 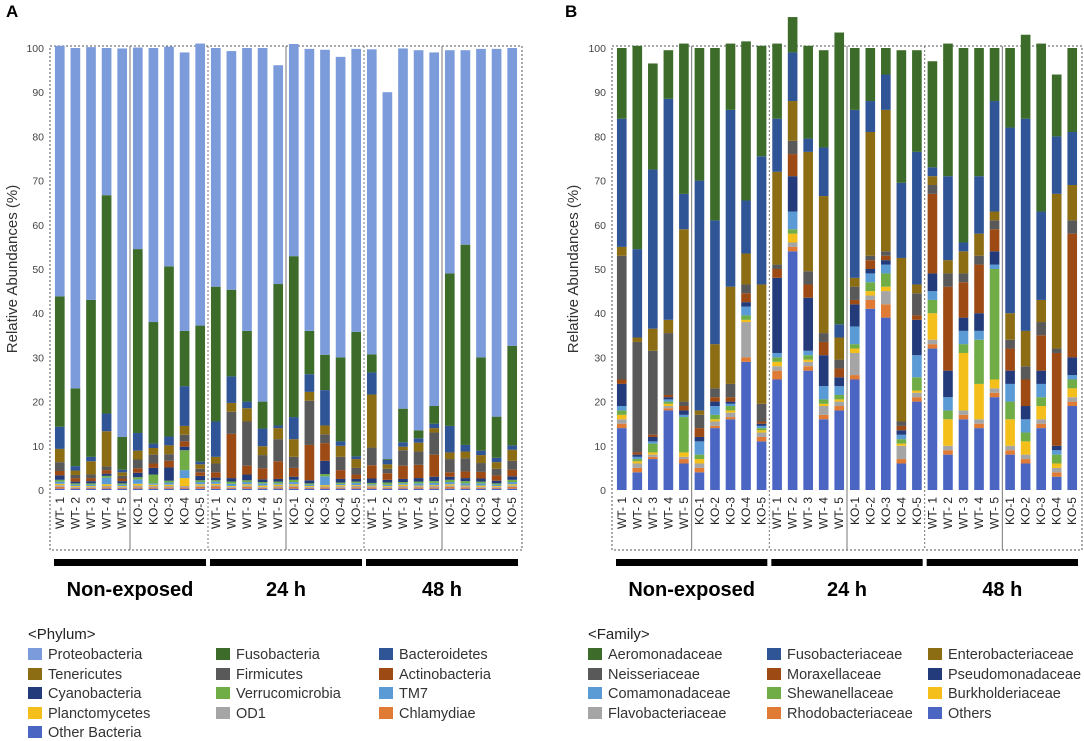 What do you see at coordinates (325, 511) in the screenshot?
I see `x-tick-label: KO-3` at bounding box center [325, 511].